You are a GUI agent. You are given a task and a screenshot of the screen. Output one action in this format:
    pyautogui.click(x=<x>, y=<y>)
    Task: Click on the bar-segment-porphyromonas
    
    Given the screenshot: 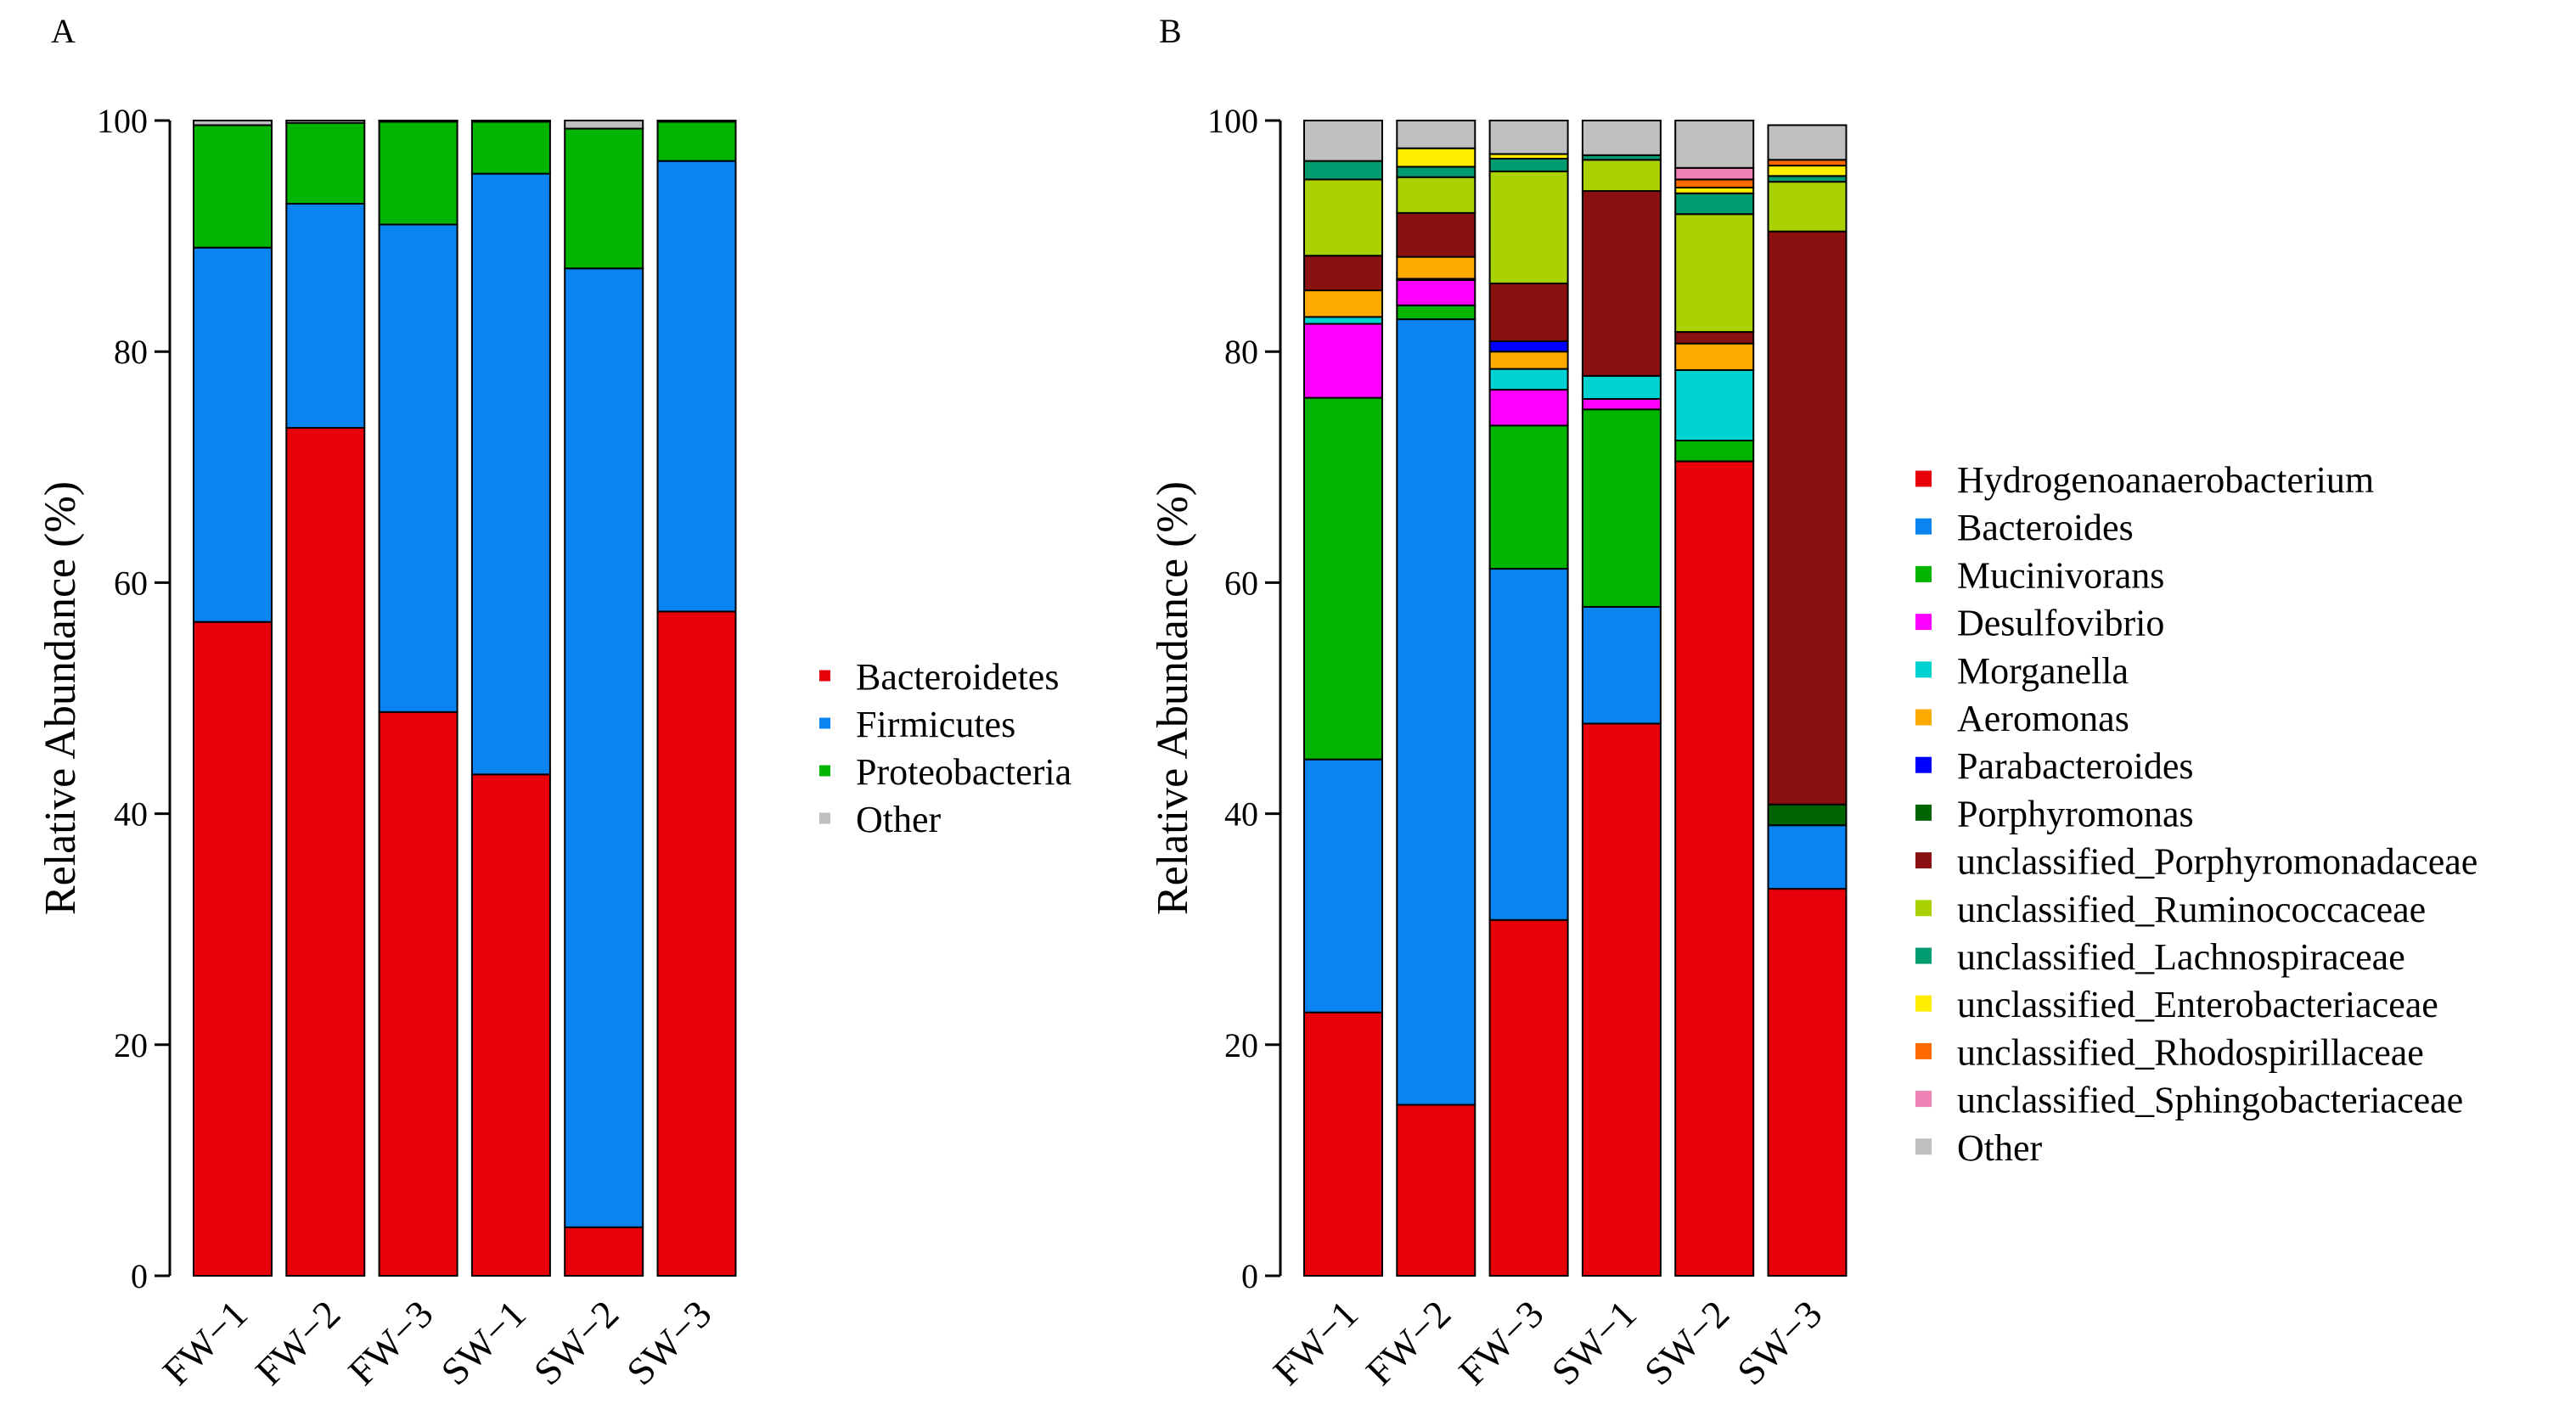 What is the action you would take?
    pyautogui.click(x=1807, y=815)
    